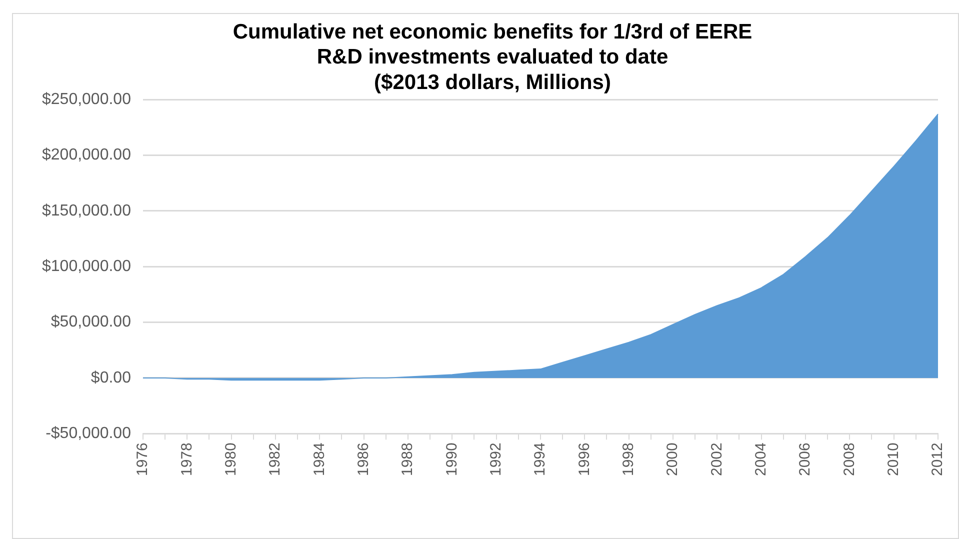  I want to click on x-tick-label: 1988, so click(407, 459).